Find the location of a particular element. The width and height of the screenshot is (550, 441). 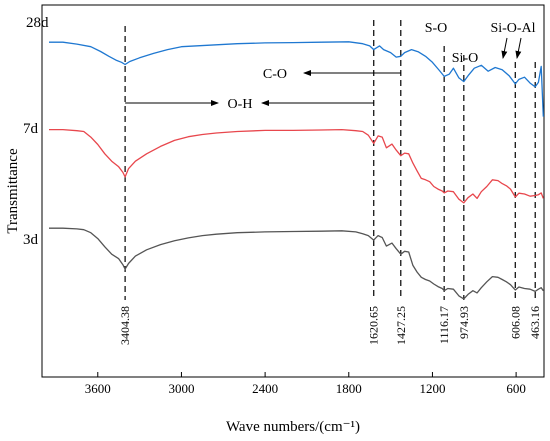

s-o-label: S-O is located at coordinates (436, 28).